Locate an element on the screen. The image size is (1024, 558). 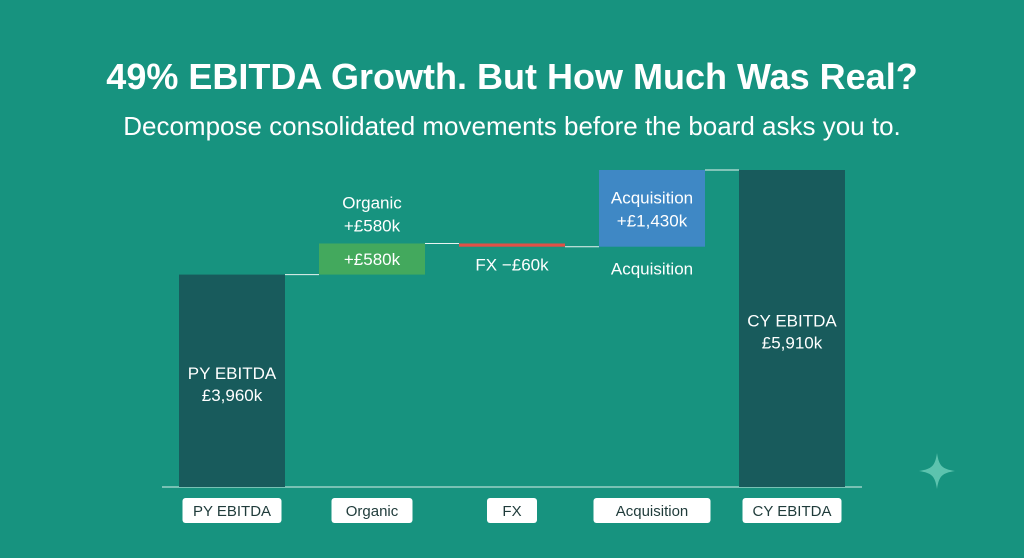
bar-acquisition is located at coordinates (652, 208).